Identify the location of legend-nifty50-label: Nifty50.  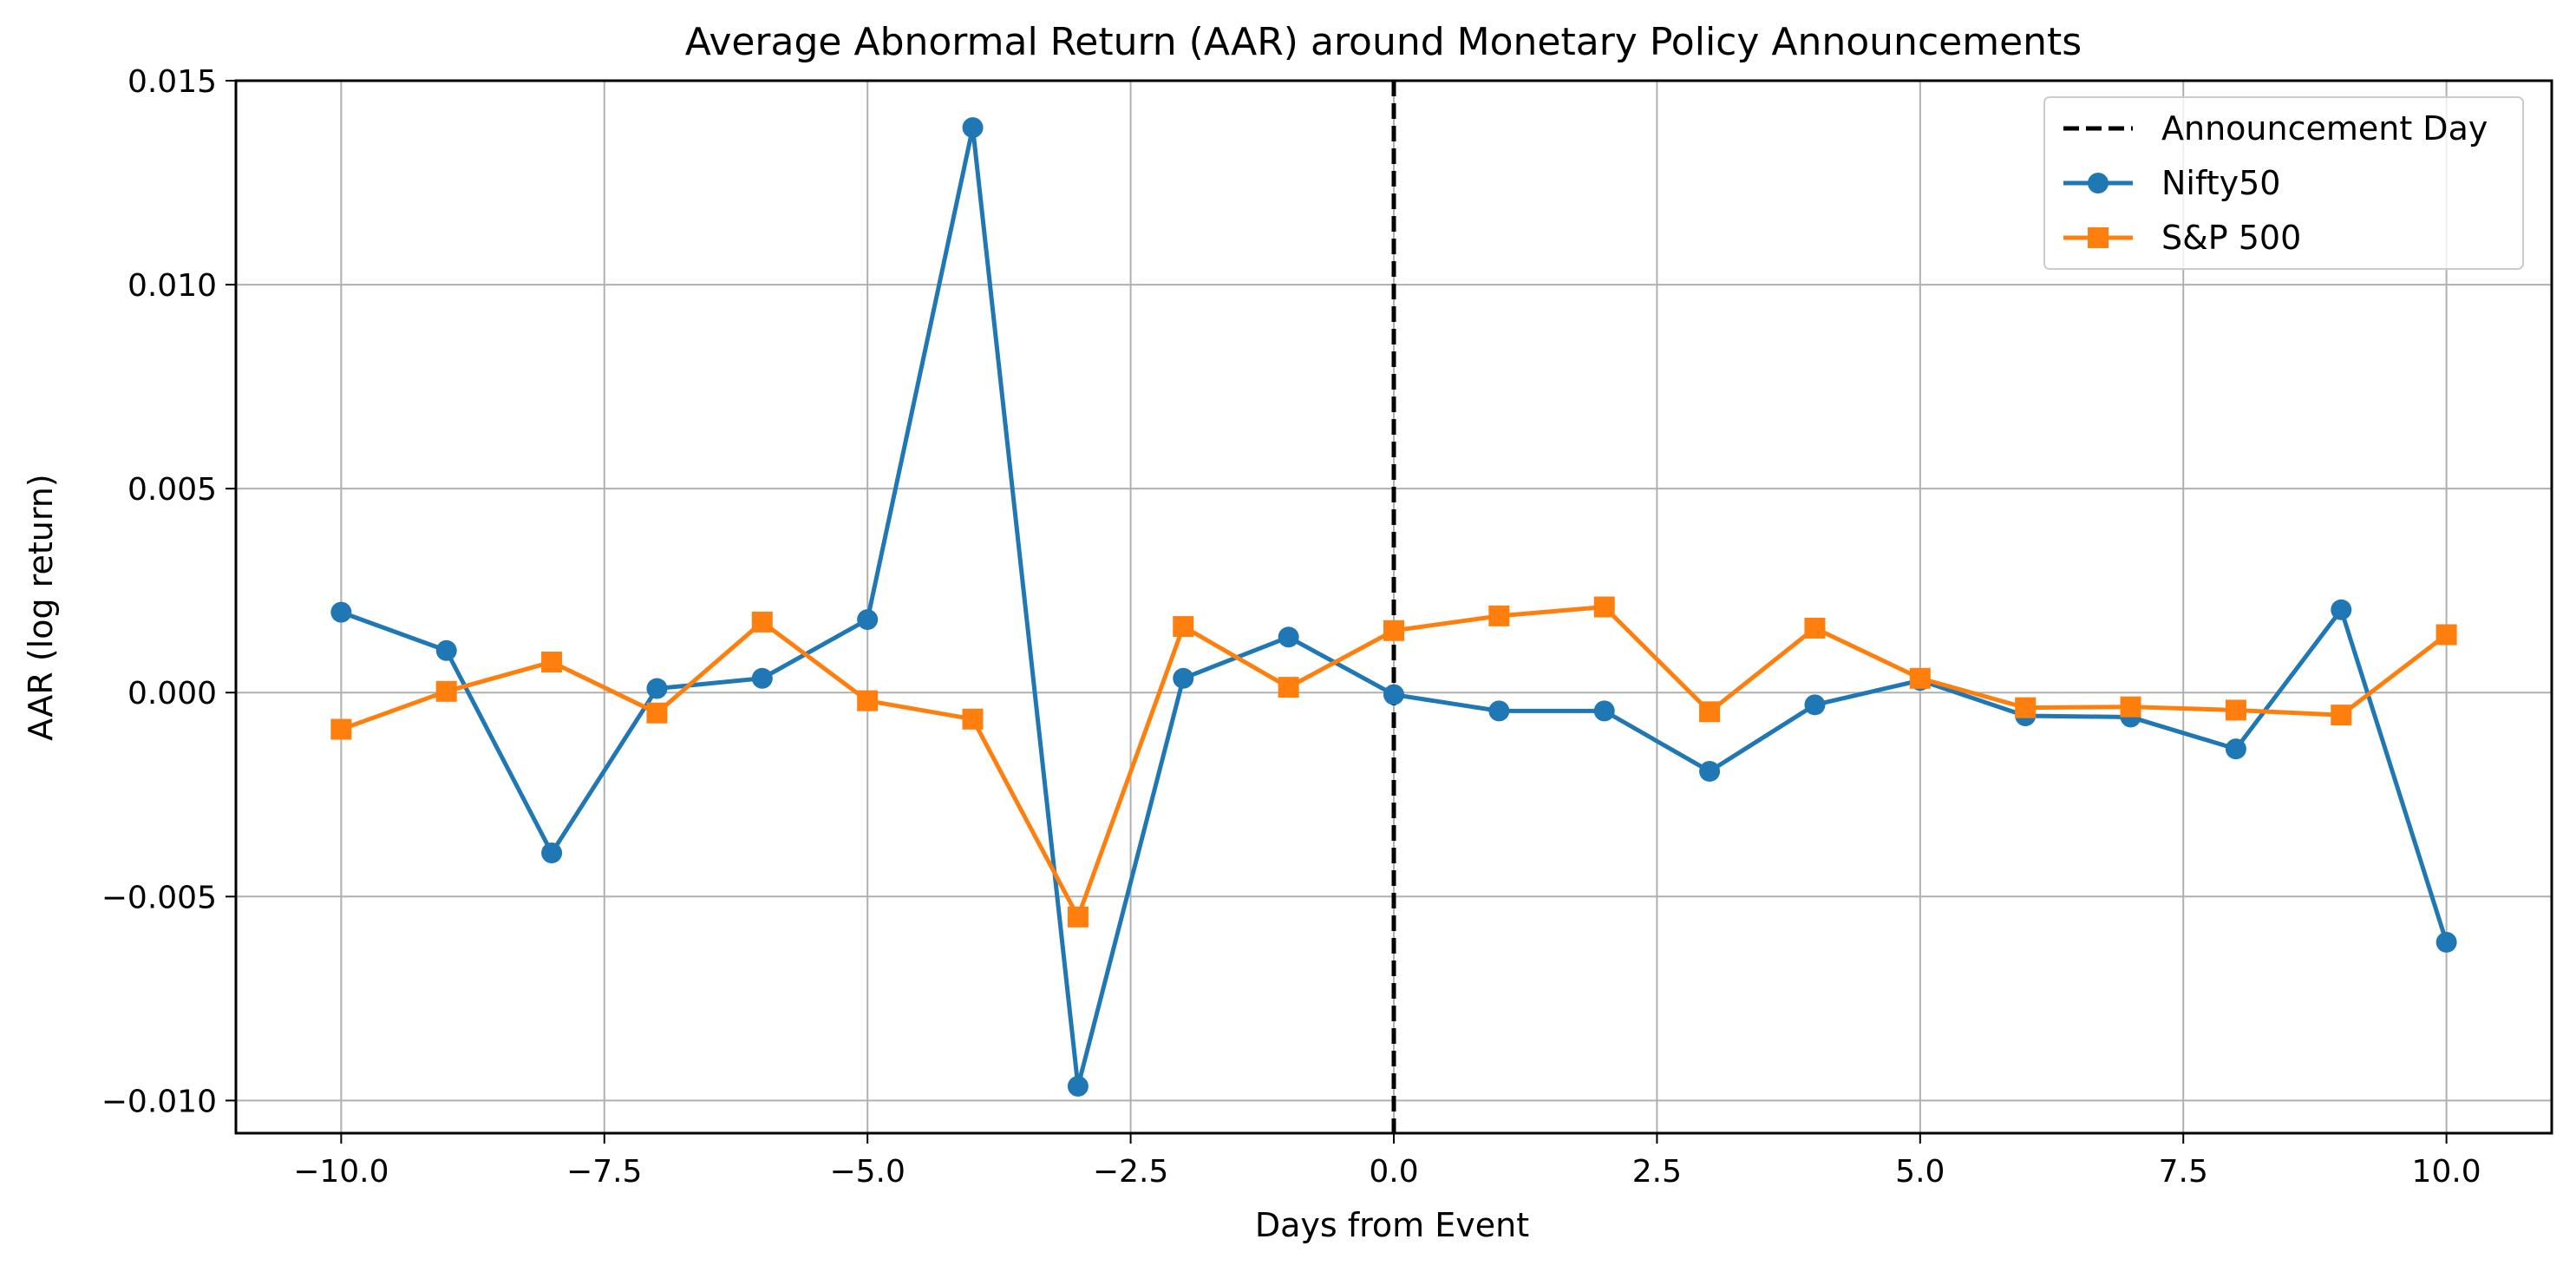
(2220, 183).